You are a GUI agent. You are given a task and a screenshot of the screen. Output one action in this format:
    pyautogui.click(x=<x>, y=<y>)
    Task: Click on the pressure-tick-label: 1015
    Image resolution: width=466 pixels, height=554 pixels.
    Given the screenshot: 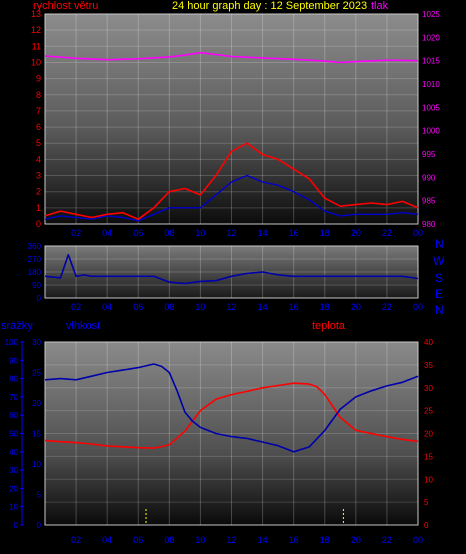 What is the action you would take?
    pyautogui.click(x=431, y=61)
    